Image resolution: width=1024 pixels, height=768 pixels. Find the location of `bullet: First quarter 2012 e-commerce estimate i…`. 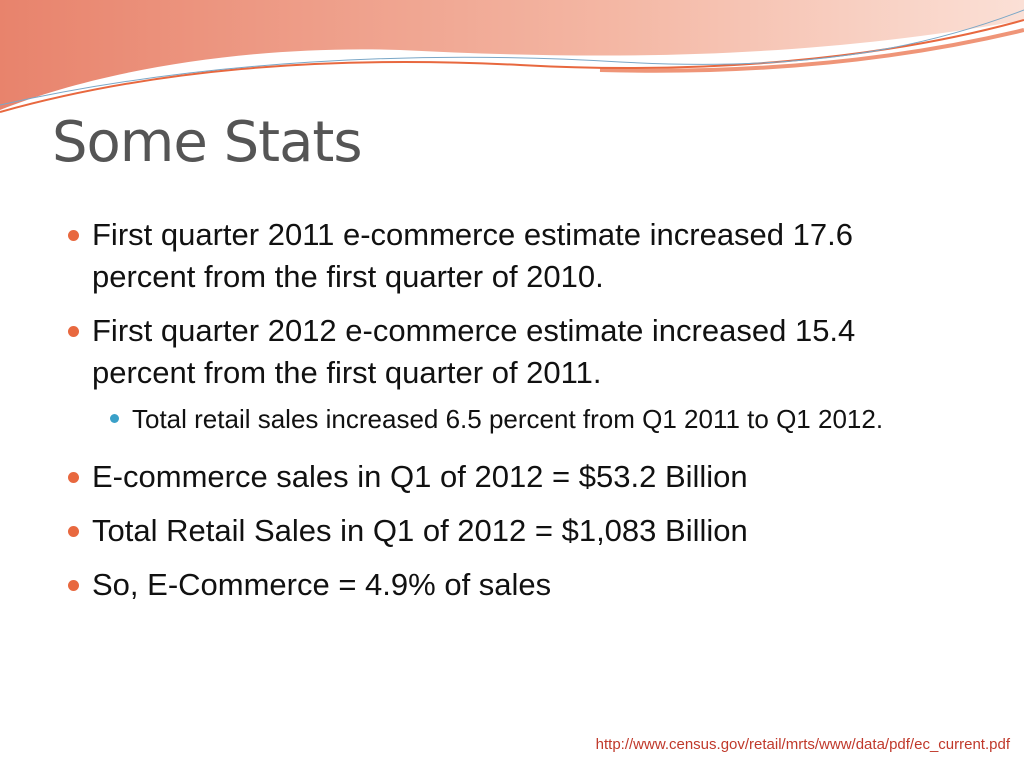

bullet: First quarter 2012 e-commerce estimate i… is located at coordinates (504, 374).